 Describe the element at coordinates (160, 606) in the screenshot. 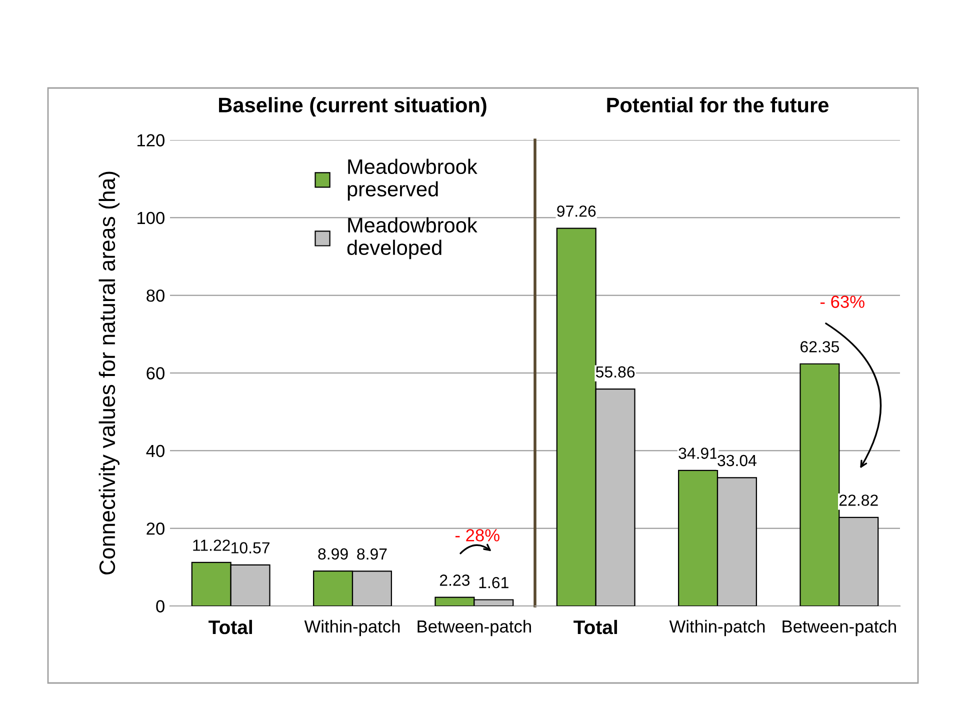

I see `y-tick-label: 0` at that location.